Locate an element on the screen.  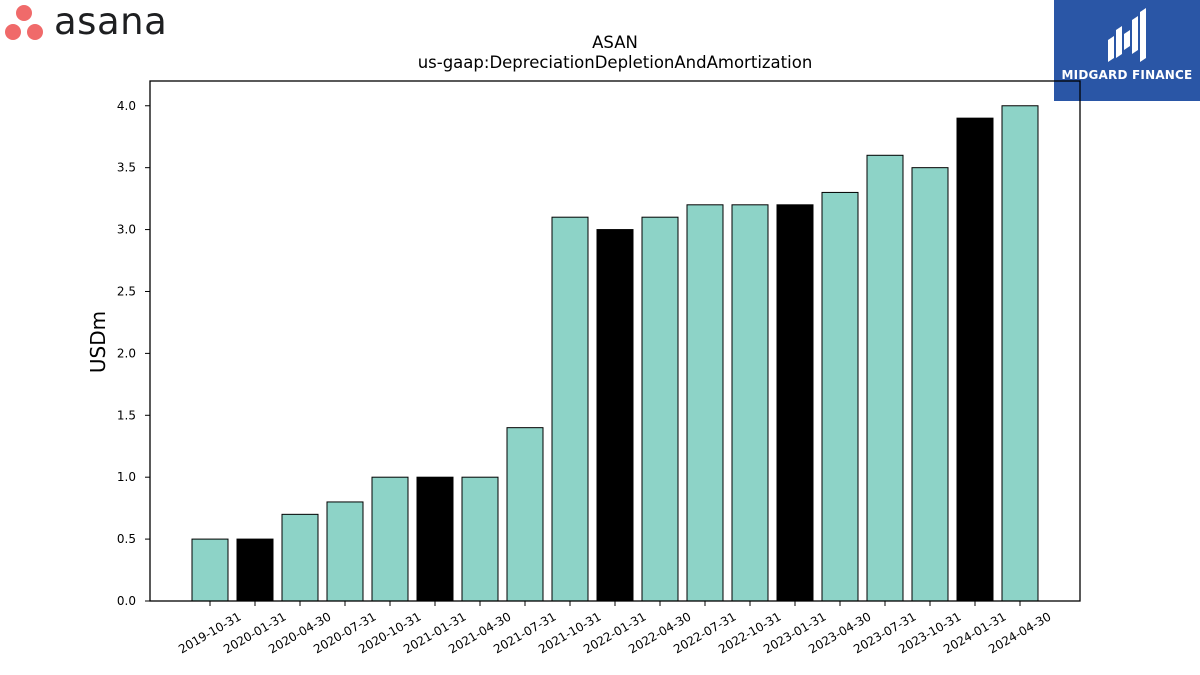
y-tick-label: 3.5 is located at coordinates (126, 168).